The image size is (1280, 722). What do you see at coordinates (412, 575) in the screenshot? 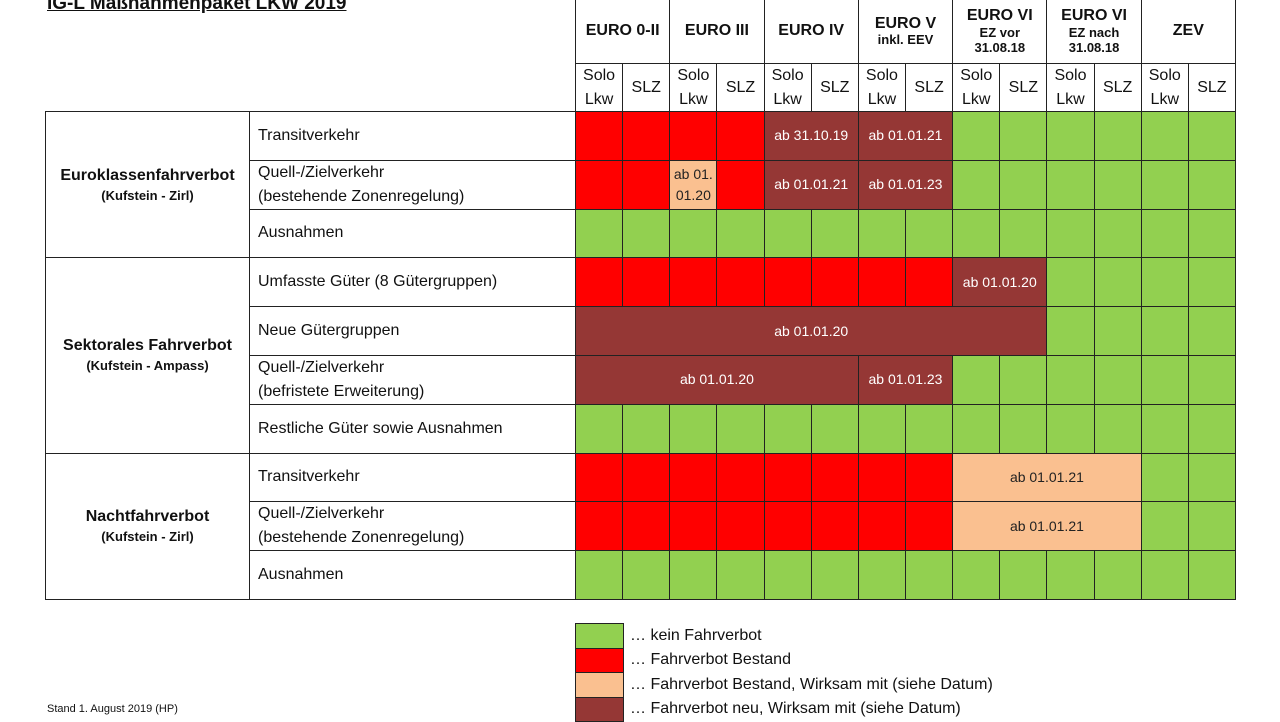
I see `row-label: Ausnahmen` at bounding box center [412, 575].